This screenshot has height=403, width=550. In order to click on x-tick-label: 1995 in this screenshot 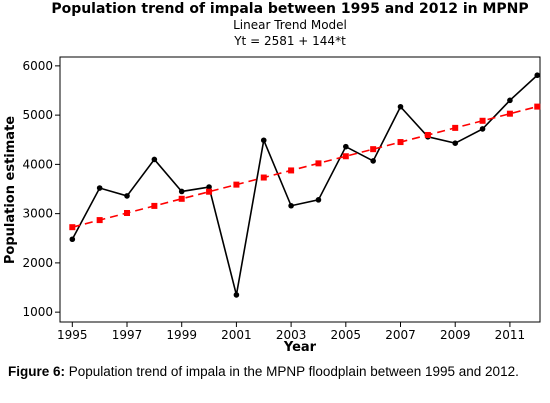, I will do `click(72, 335)`.